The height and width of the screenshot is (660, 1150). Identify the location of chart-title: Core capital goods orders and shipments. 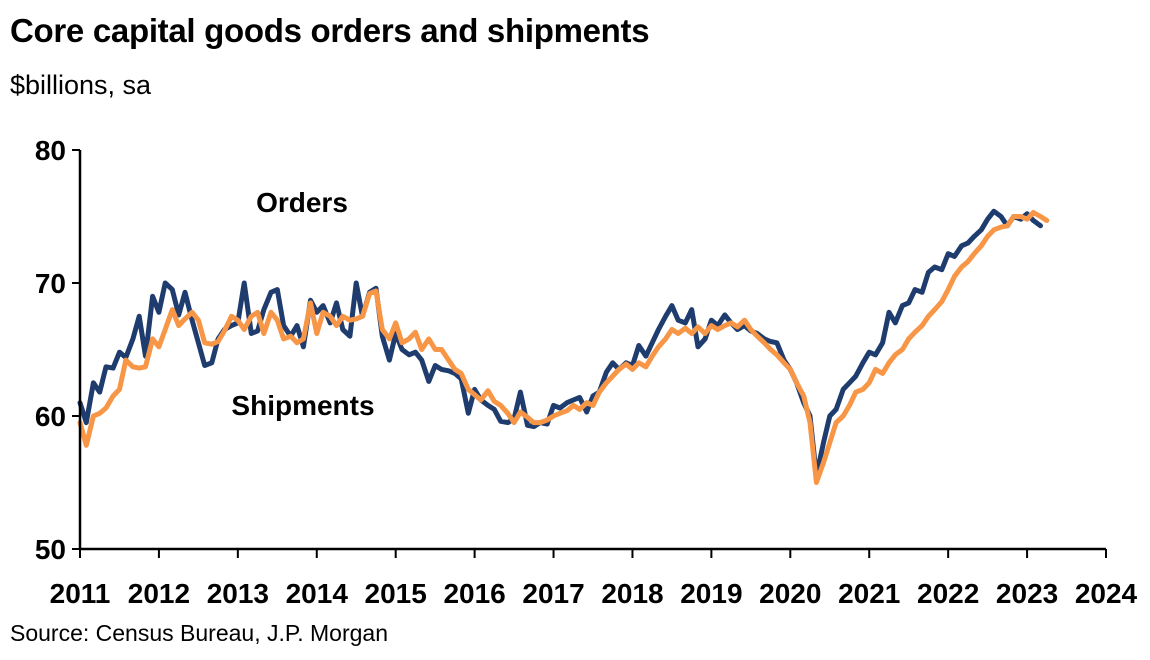
(330, 30).